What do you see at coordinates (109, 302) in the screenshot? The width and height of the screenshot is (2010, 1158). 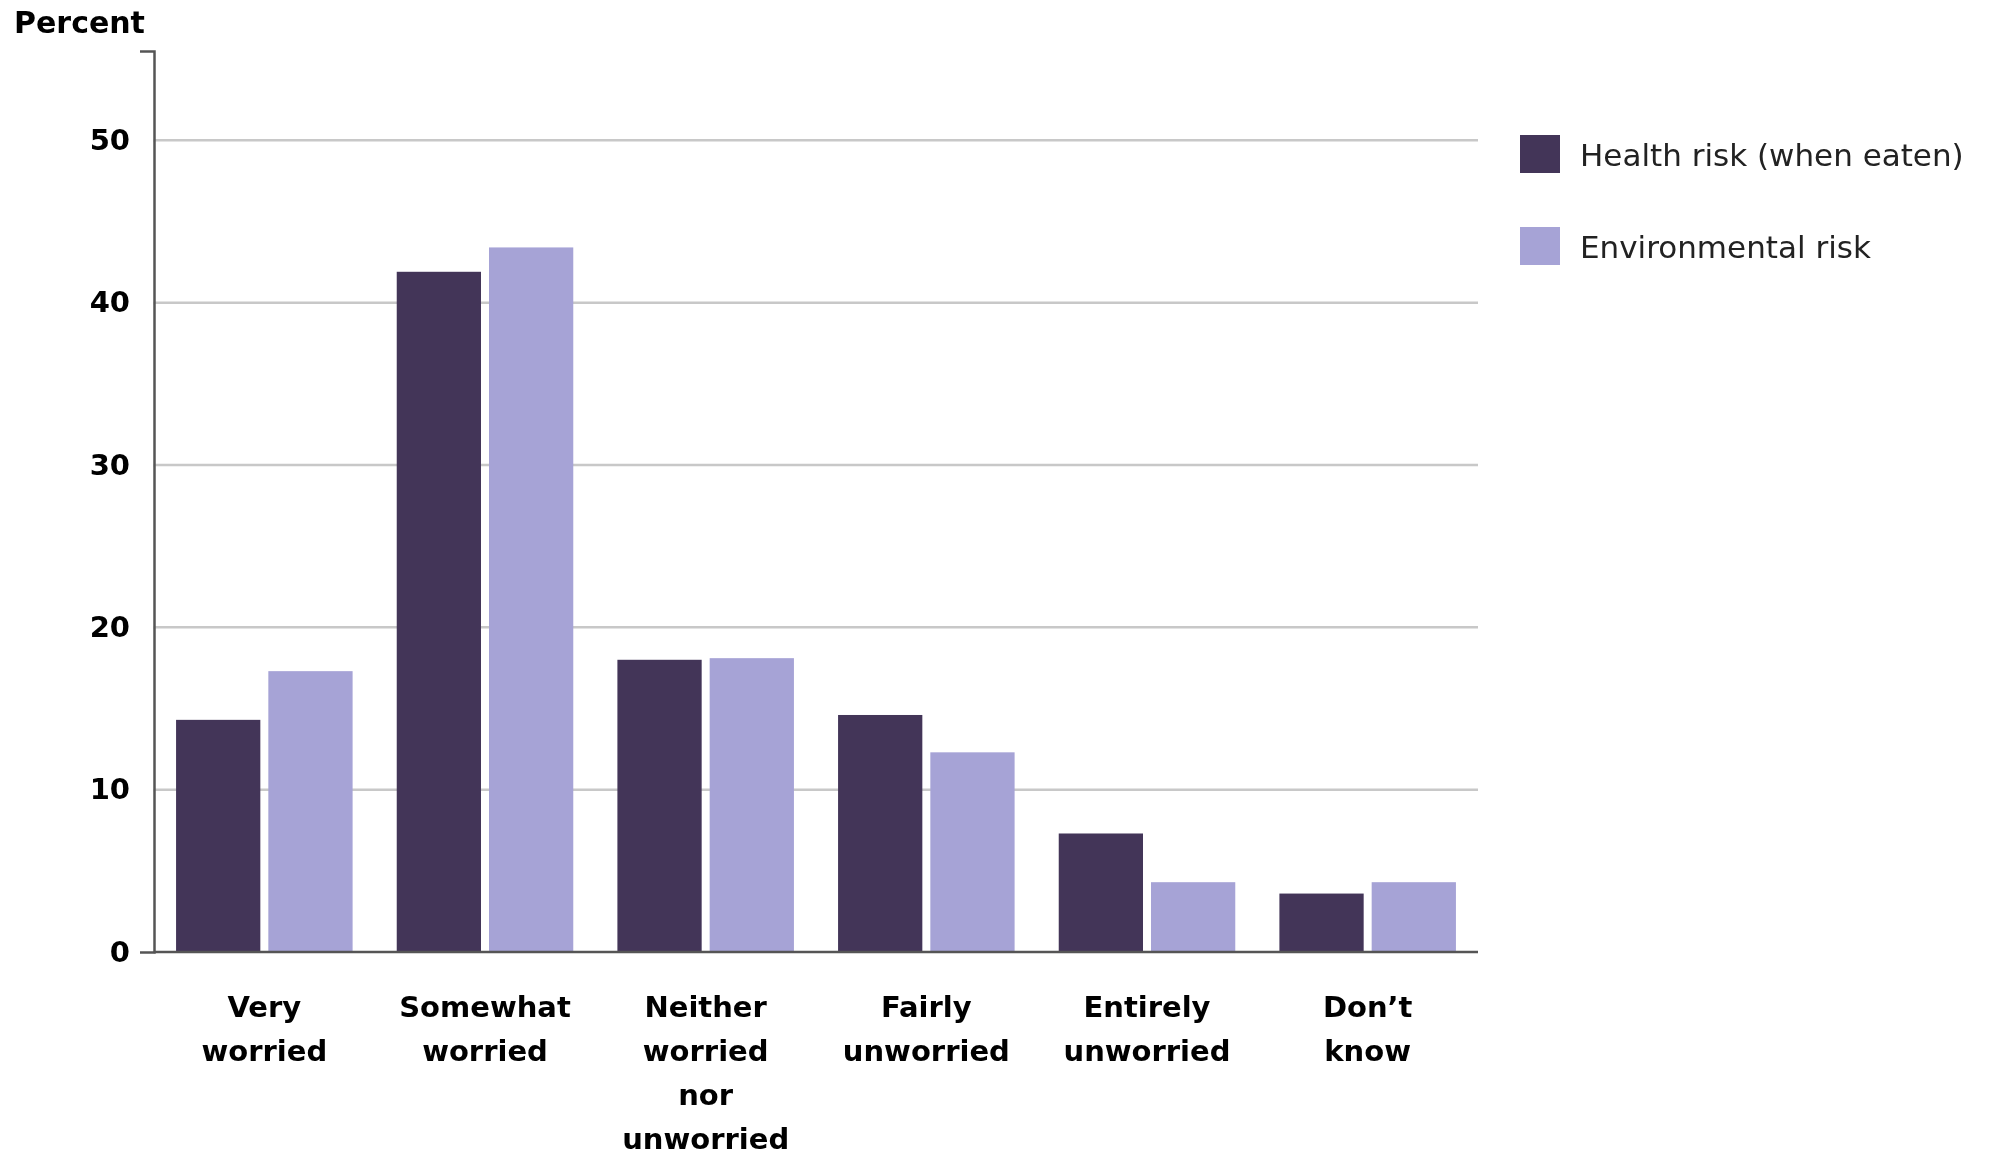 I see `y-tick-label: 40` at bounding box center [109, 302].